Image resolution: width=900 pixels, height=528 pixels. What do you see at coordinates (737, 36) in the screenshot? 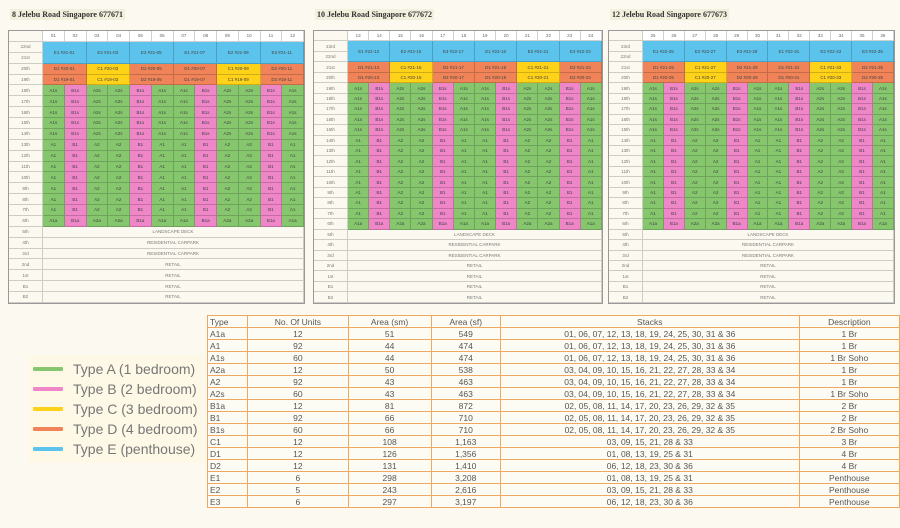
I see `stack-number: 29` at bounding box center [737, 36].